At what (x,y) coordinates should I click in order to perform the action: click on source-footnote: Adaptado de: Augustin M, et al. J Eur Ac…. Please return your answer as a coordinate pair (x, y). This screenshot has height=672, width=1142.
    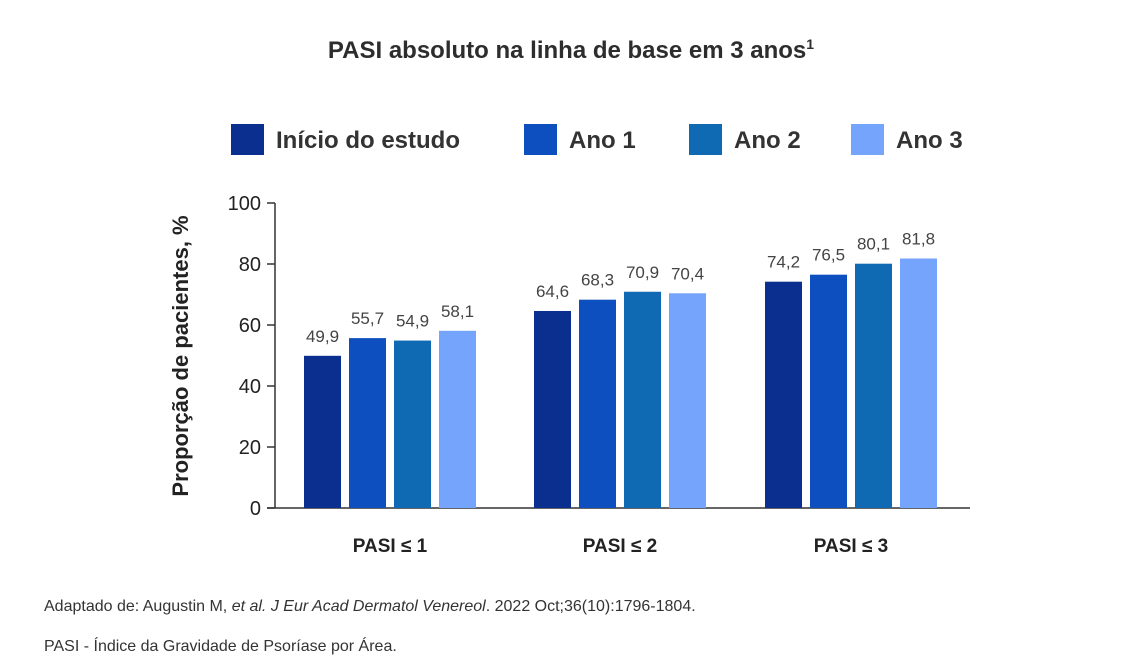
    Looking at the image, I should click on (370, 606).